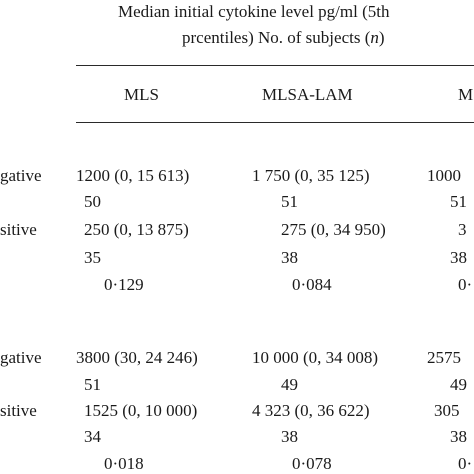 Image resolution: width=474 pixels, height=474 pixels. I want to click on column-header-m: M, so click(466, 94).